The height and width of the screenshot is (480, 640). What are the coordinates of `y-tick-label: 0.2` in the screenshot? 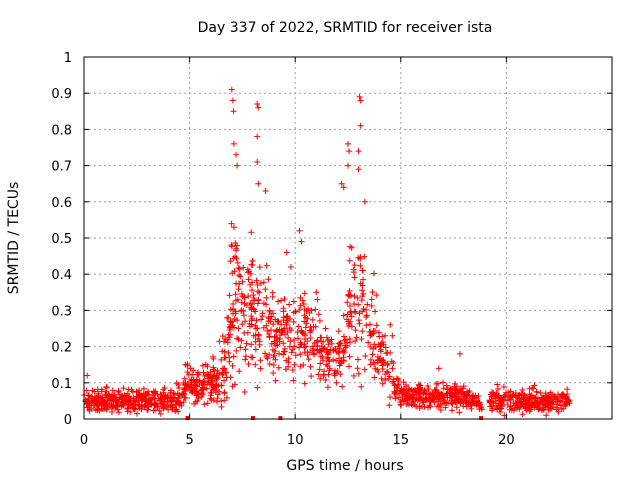 It's located at (61, 348).